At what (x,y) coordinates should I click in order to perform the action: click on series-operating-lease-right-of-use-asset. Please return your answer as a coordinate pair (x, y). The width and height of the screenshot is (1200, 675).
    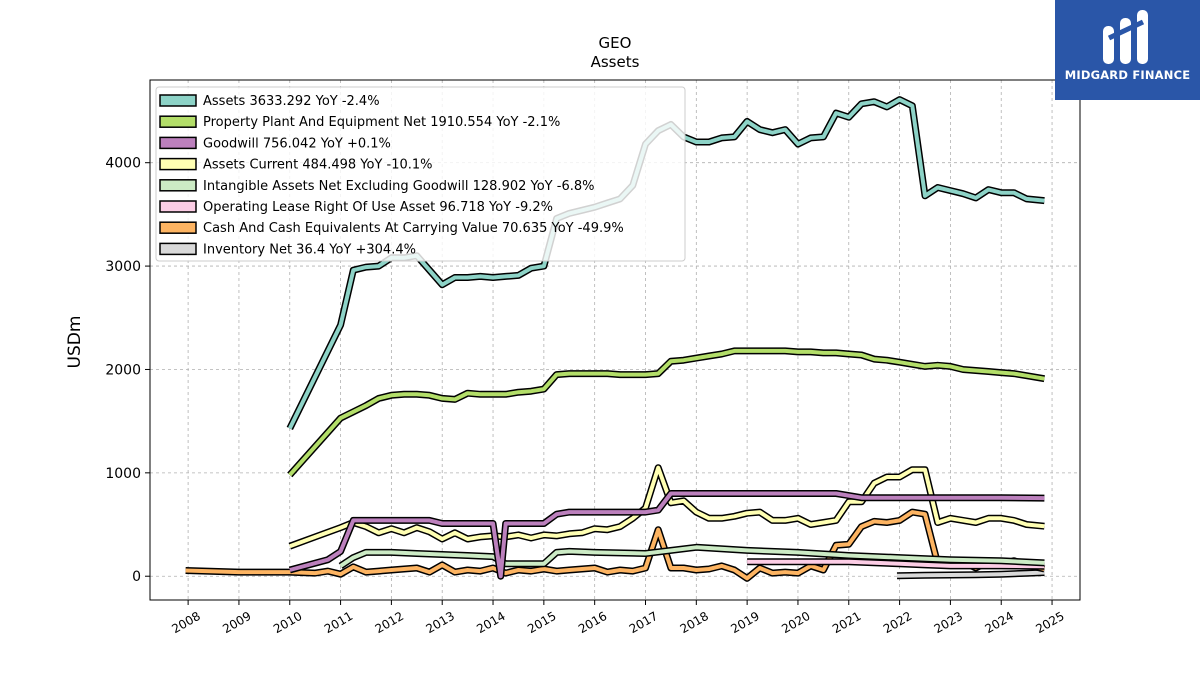
    Looking at the image, I should click on (896, 564).